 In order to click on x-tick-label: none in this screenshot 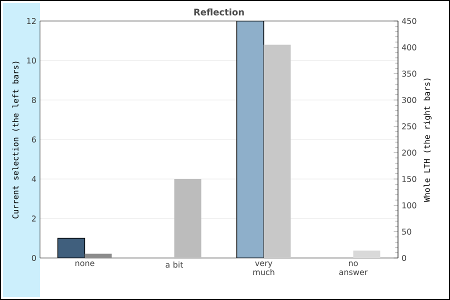, I will do `click(84, 264)`.